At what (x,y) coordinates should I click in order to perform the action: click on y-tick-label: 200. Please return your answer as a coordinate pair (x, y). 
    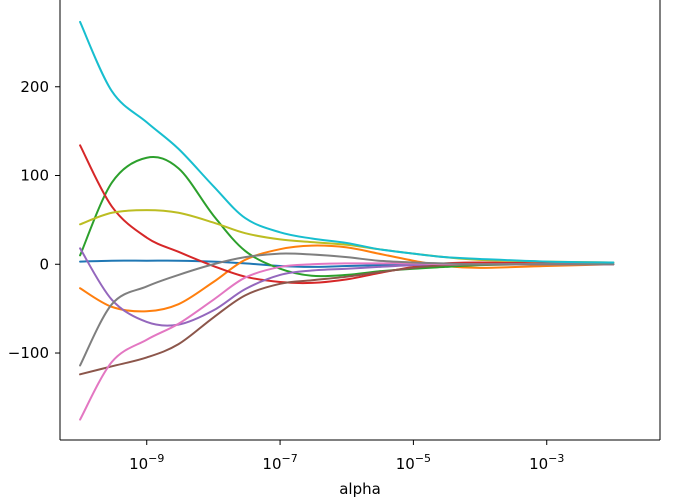
    Looking at the image, I should click on (34, 87).